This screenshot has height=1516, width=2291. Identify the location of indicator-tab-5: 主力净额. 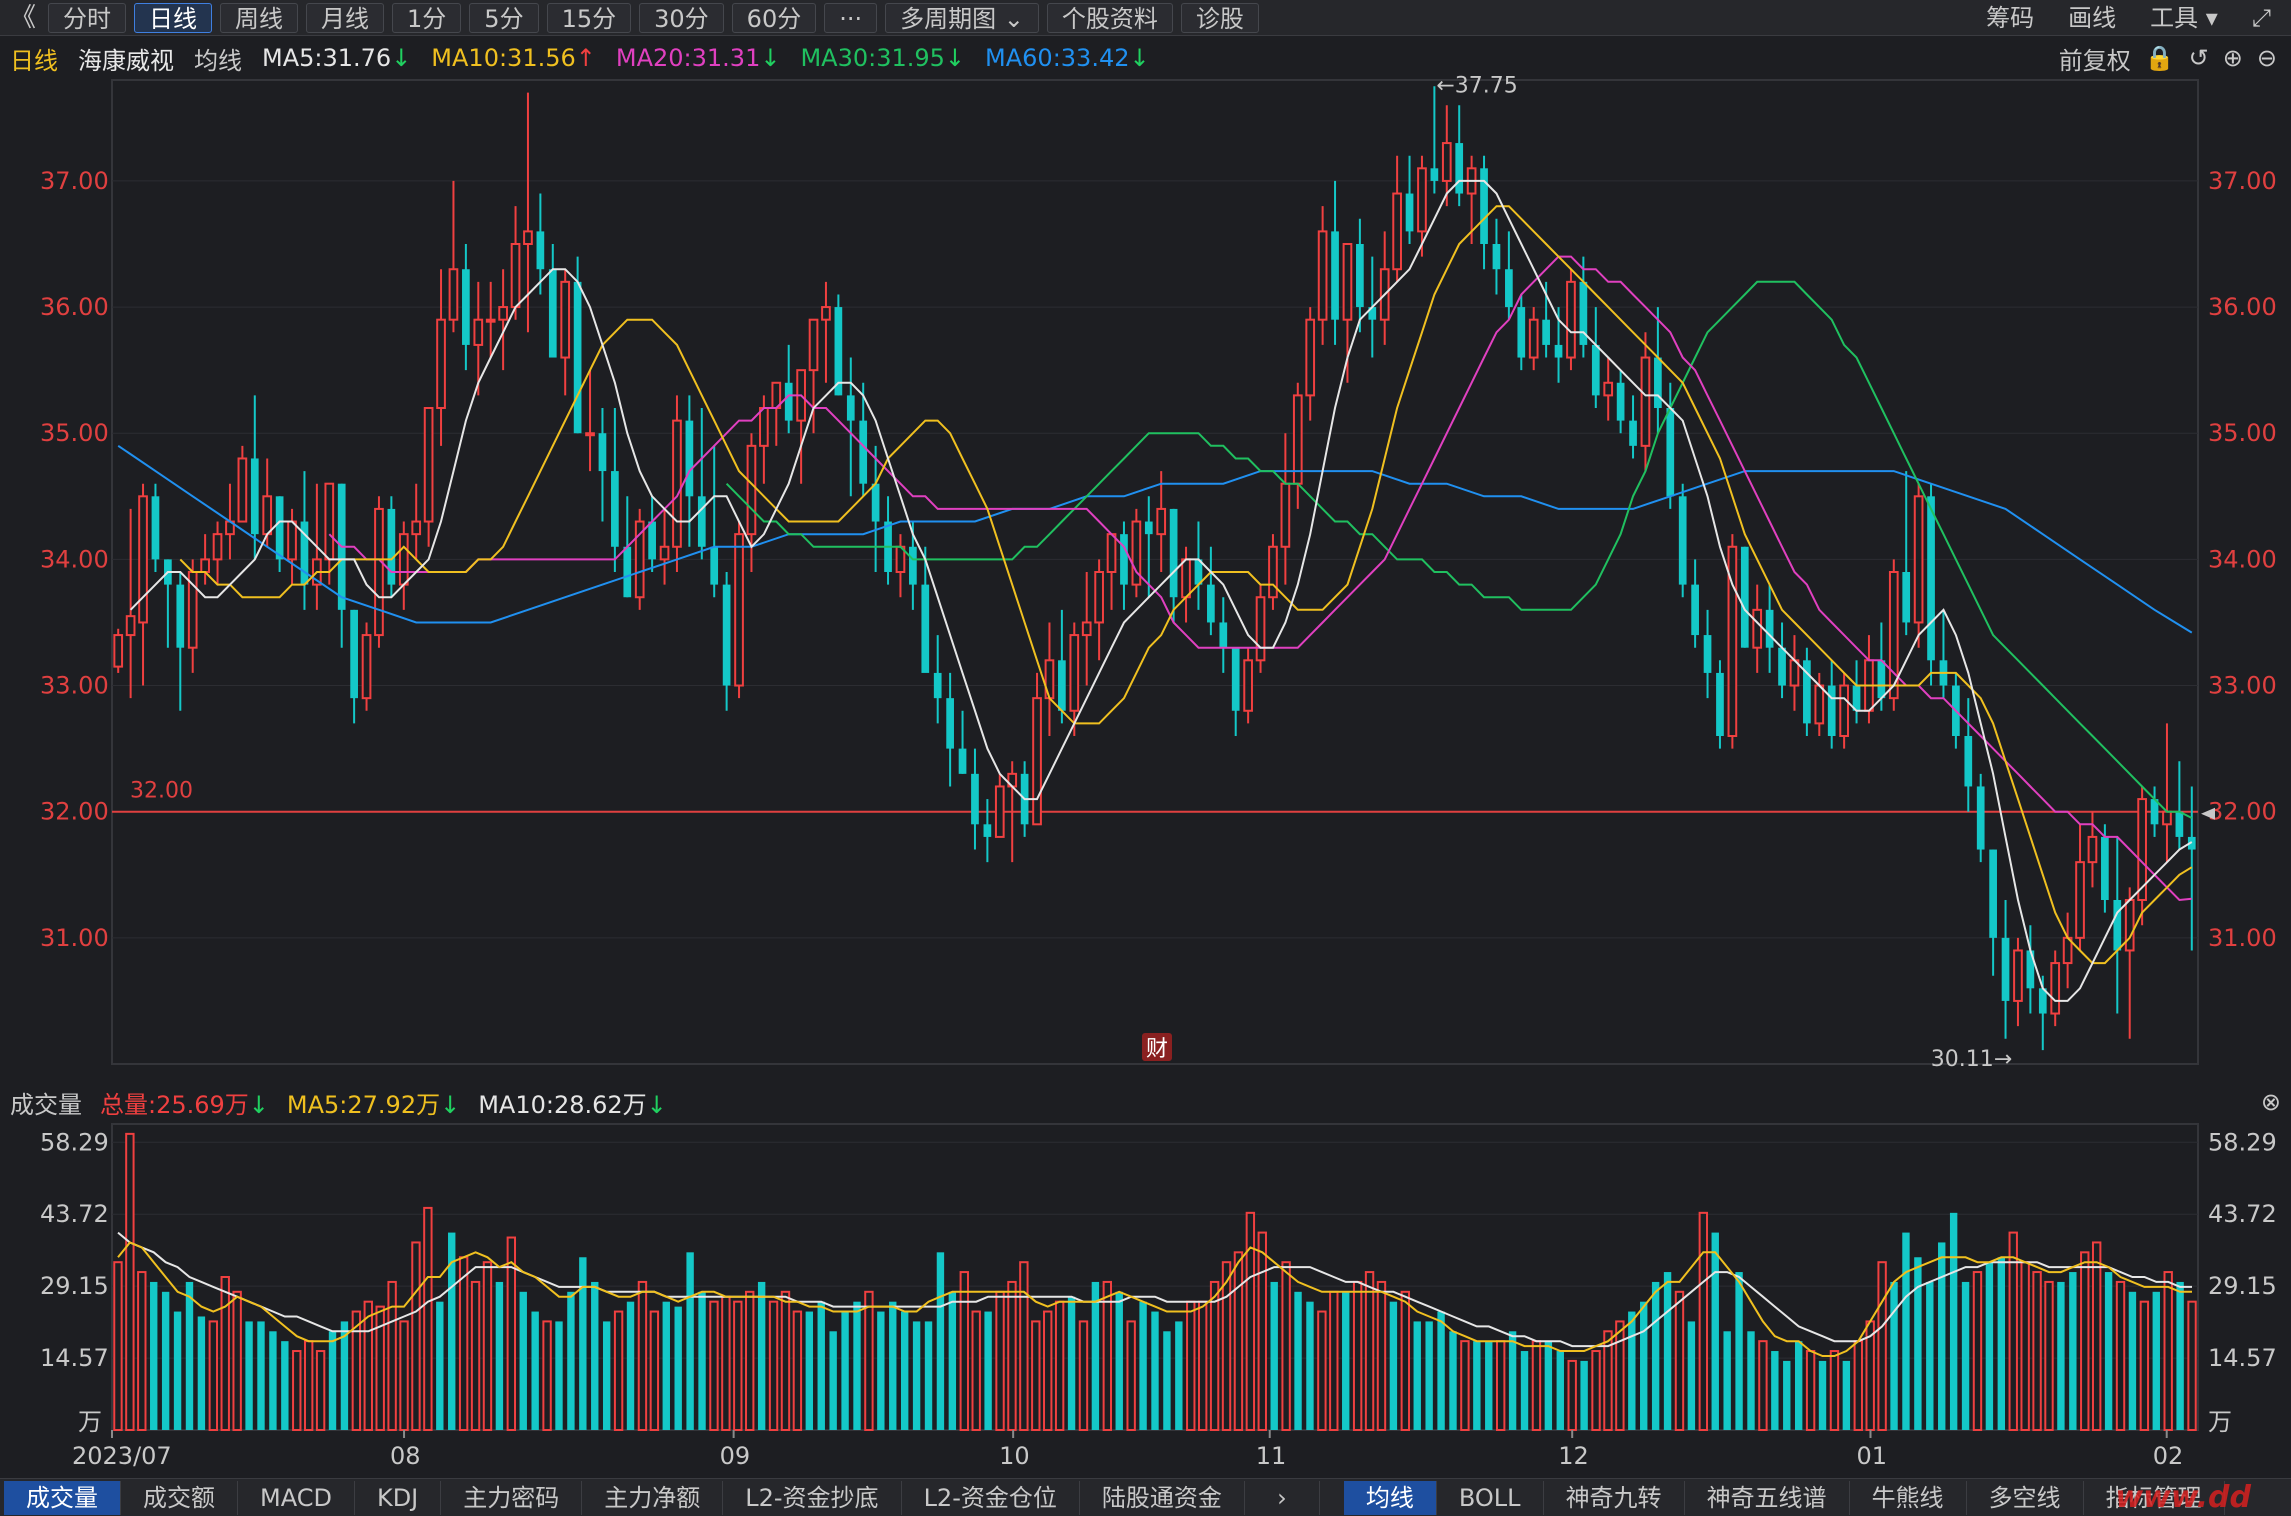
(653, 1497).